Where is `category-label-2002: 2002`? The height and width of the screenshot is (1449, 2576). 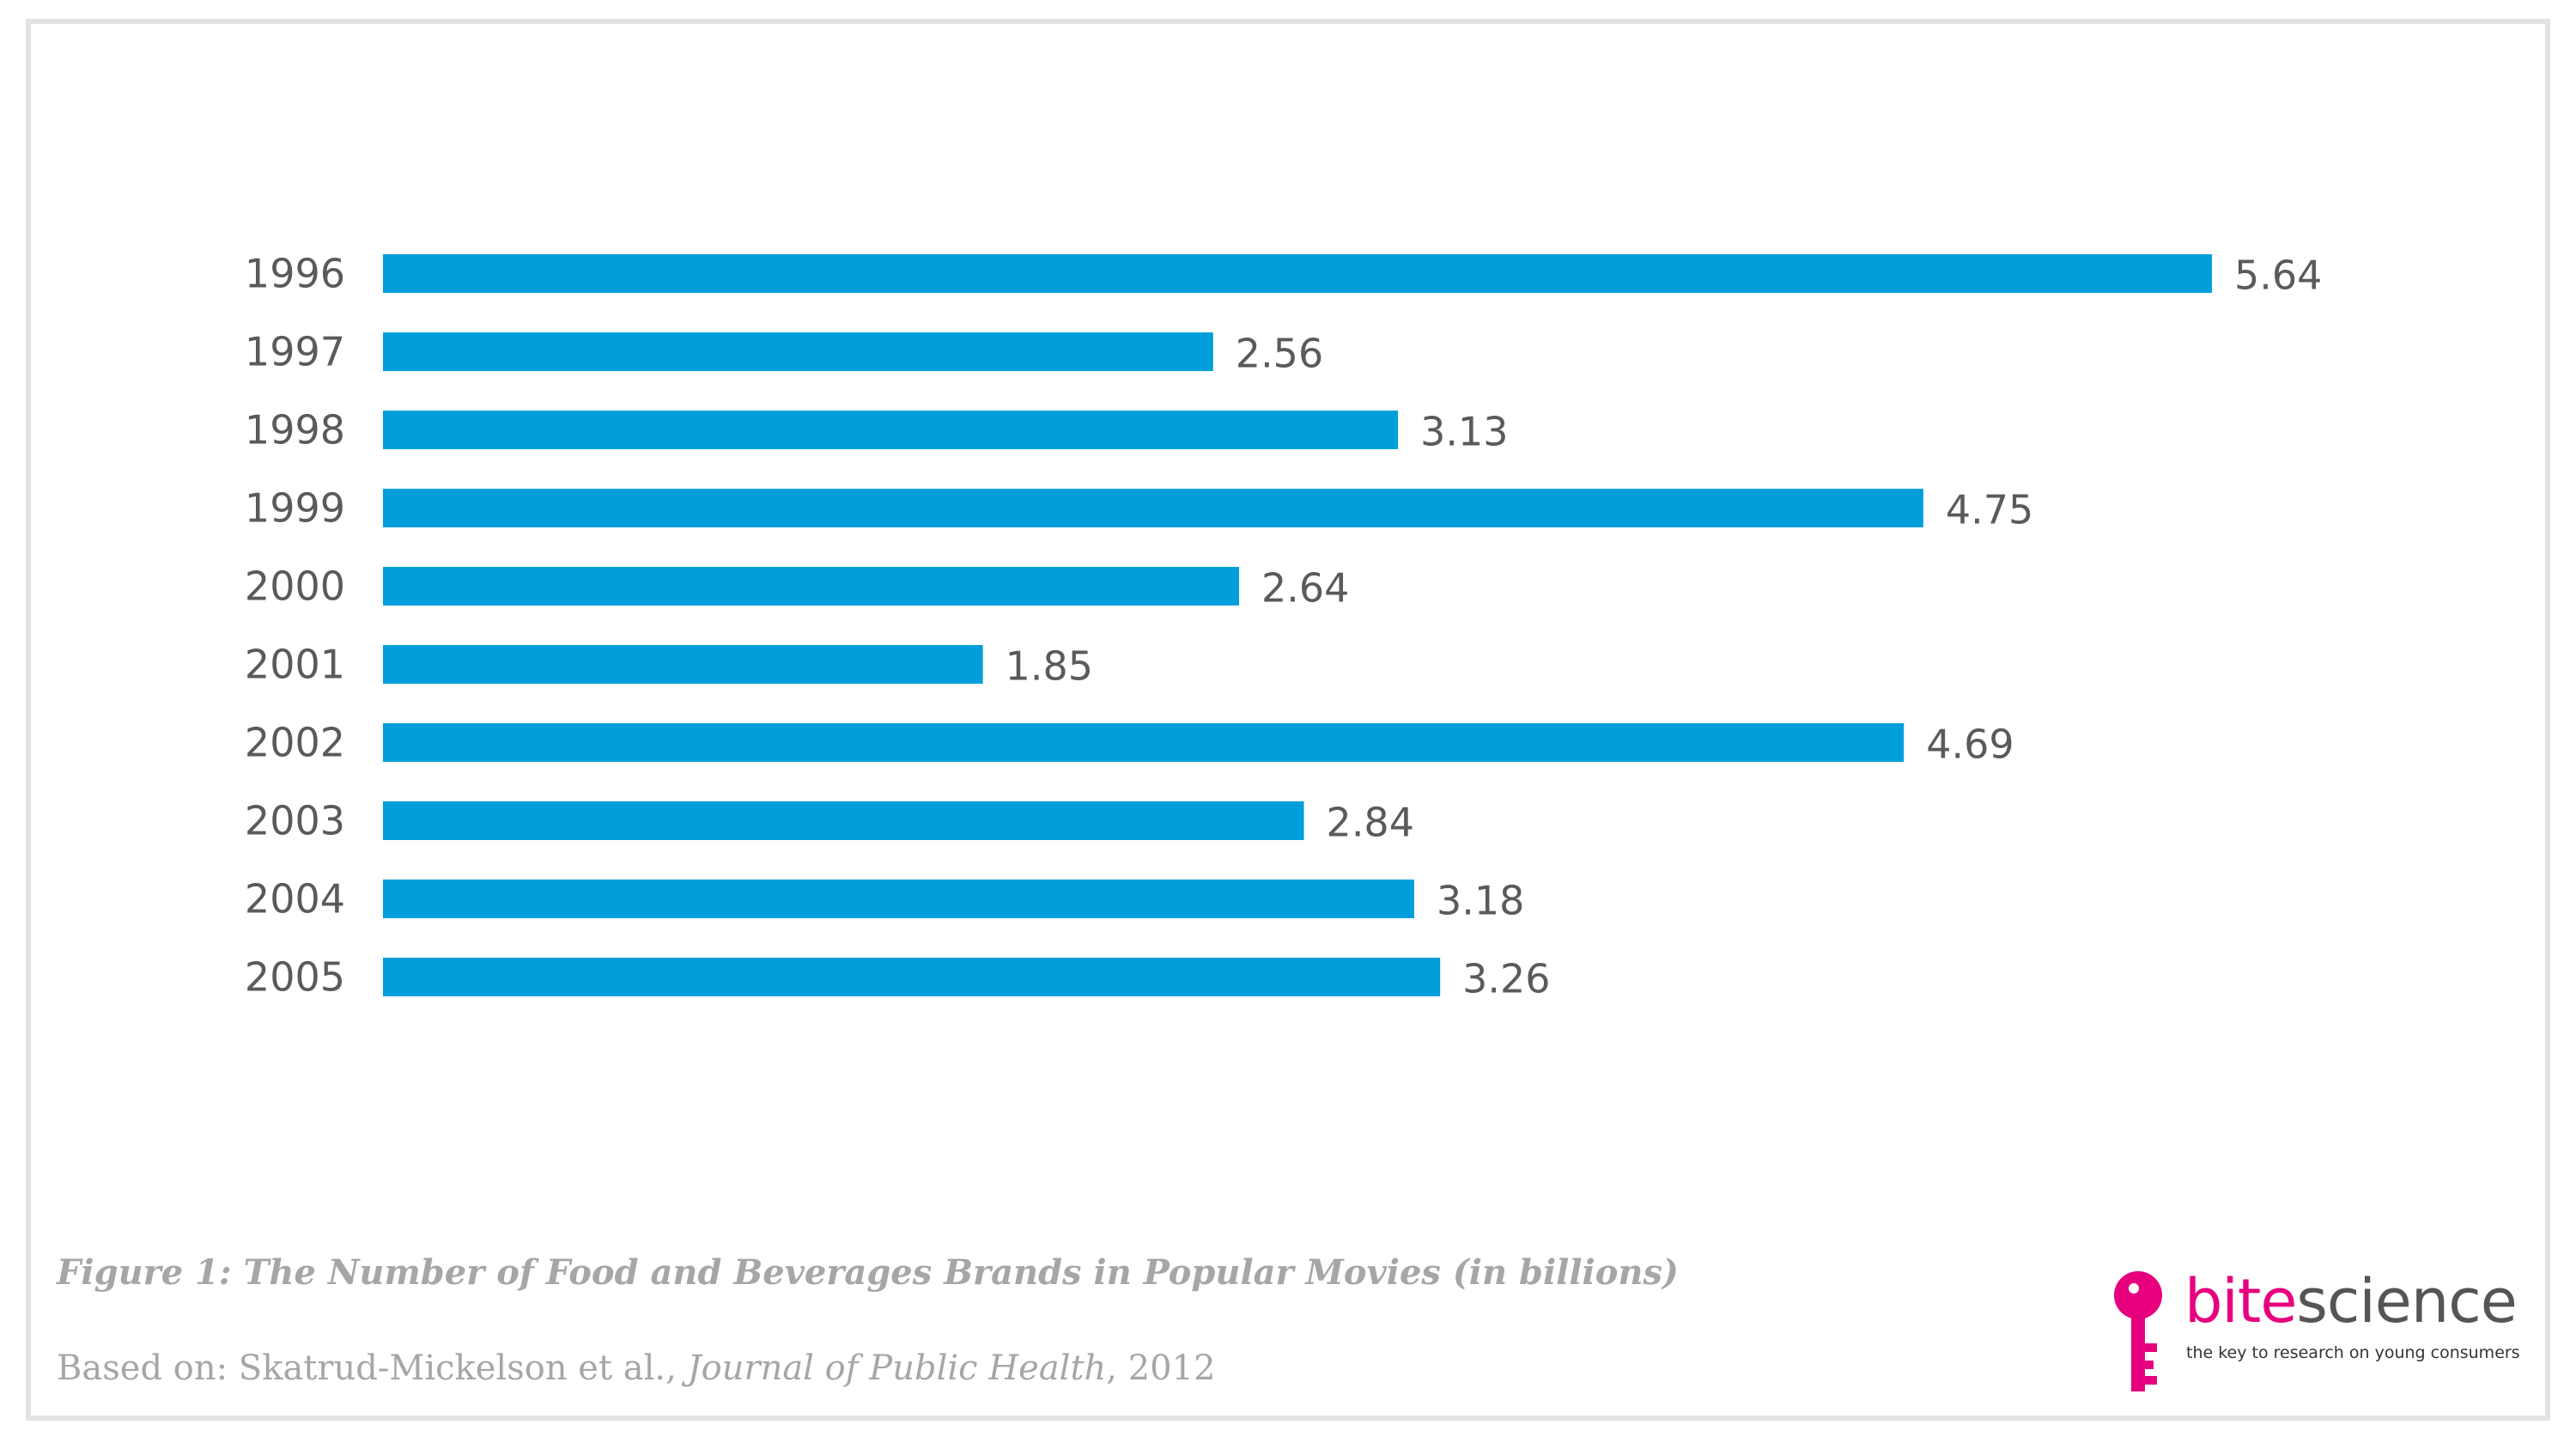 category-label-2002: 2002 is located at coordinates (295, 743).